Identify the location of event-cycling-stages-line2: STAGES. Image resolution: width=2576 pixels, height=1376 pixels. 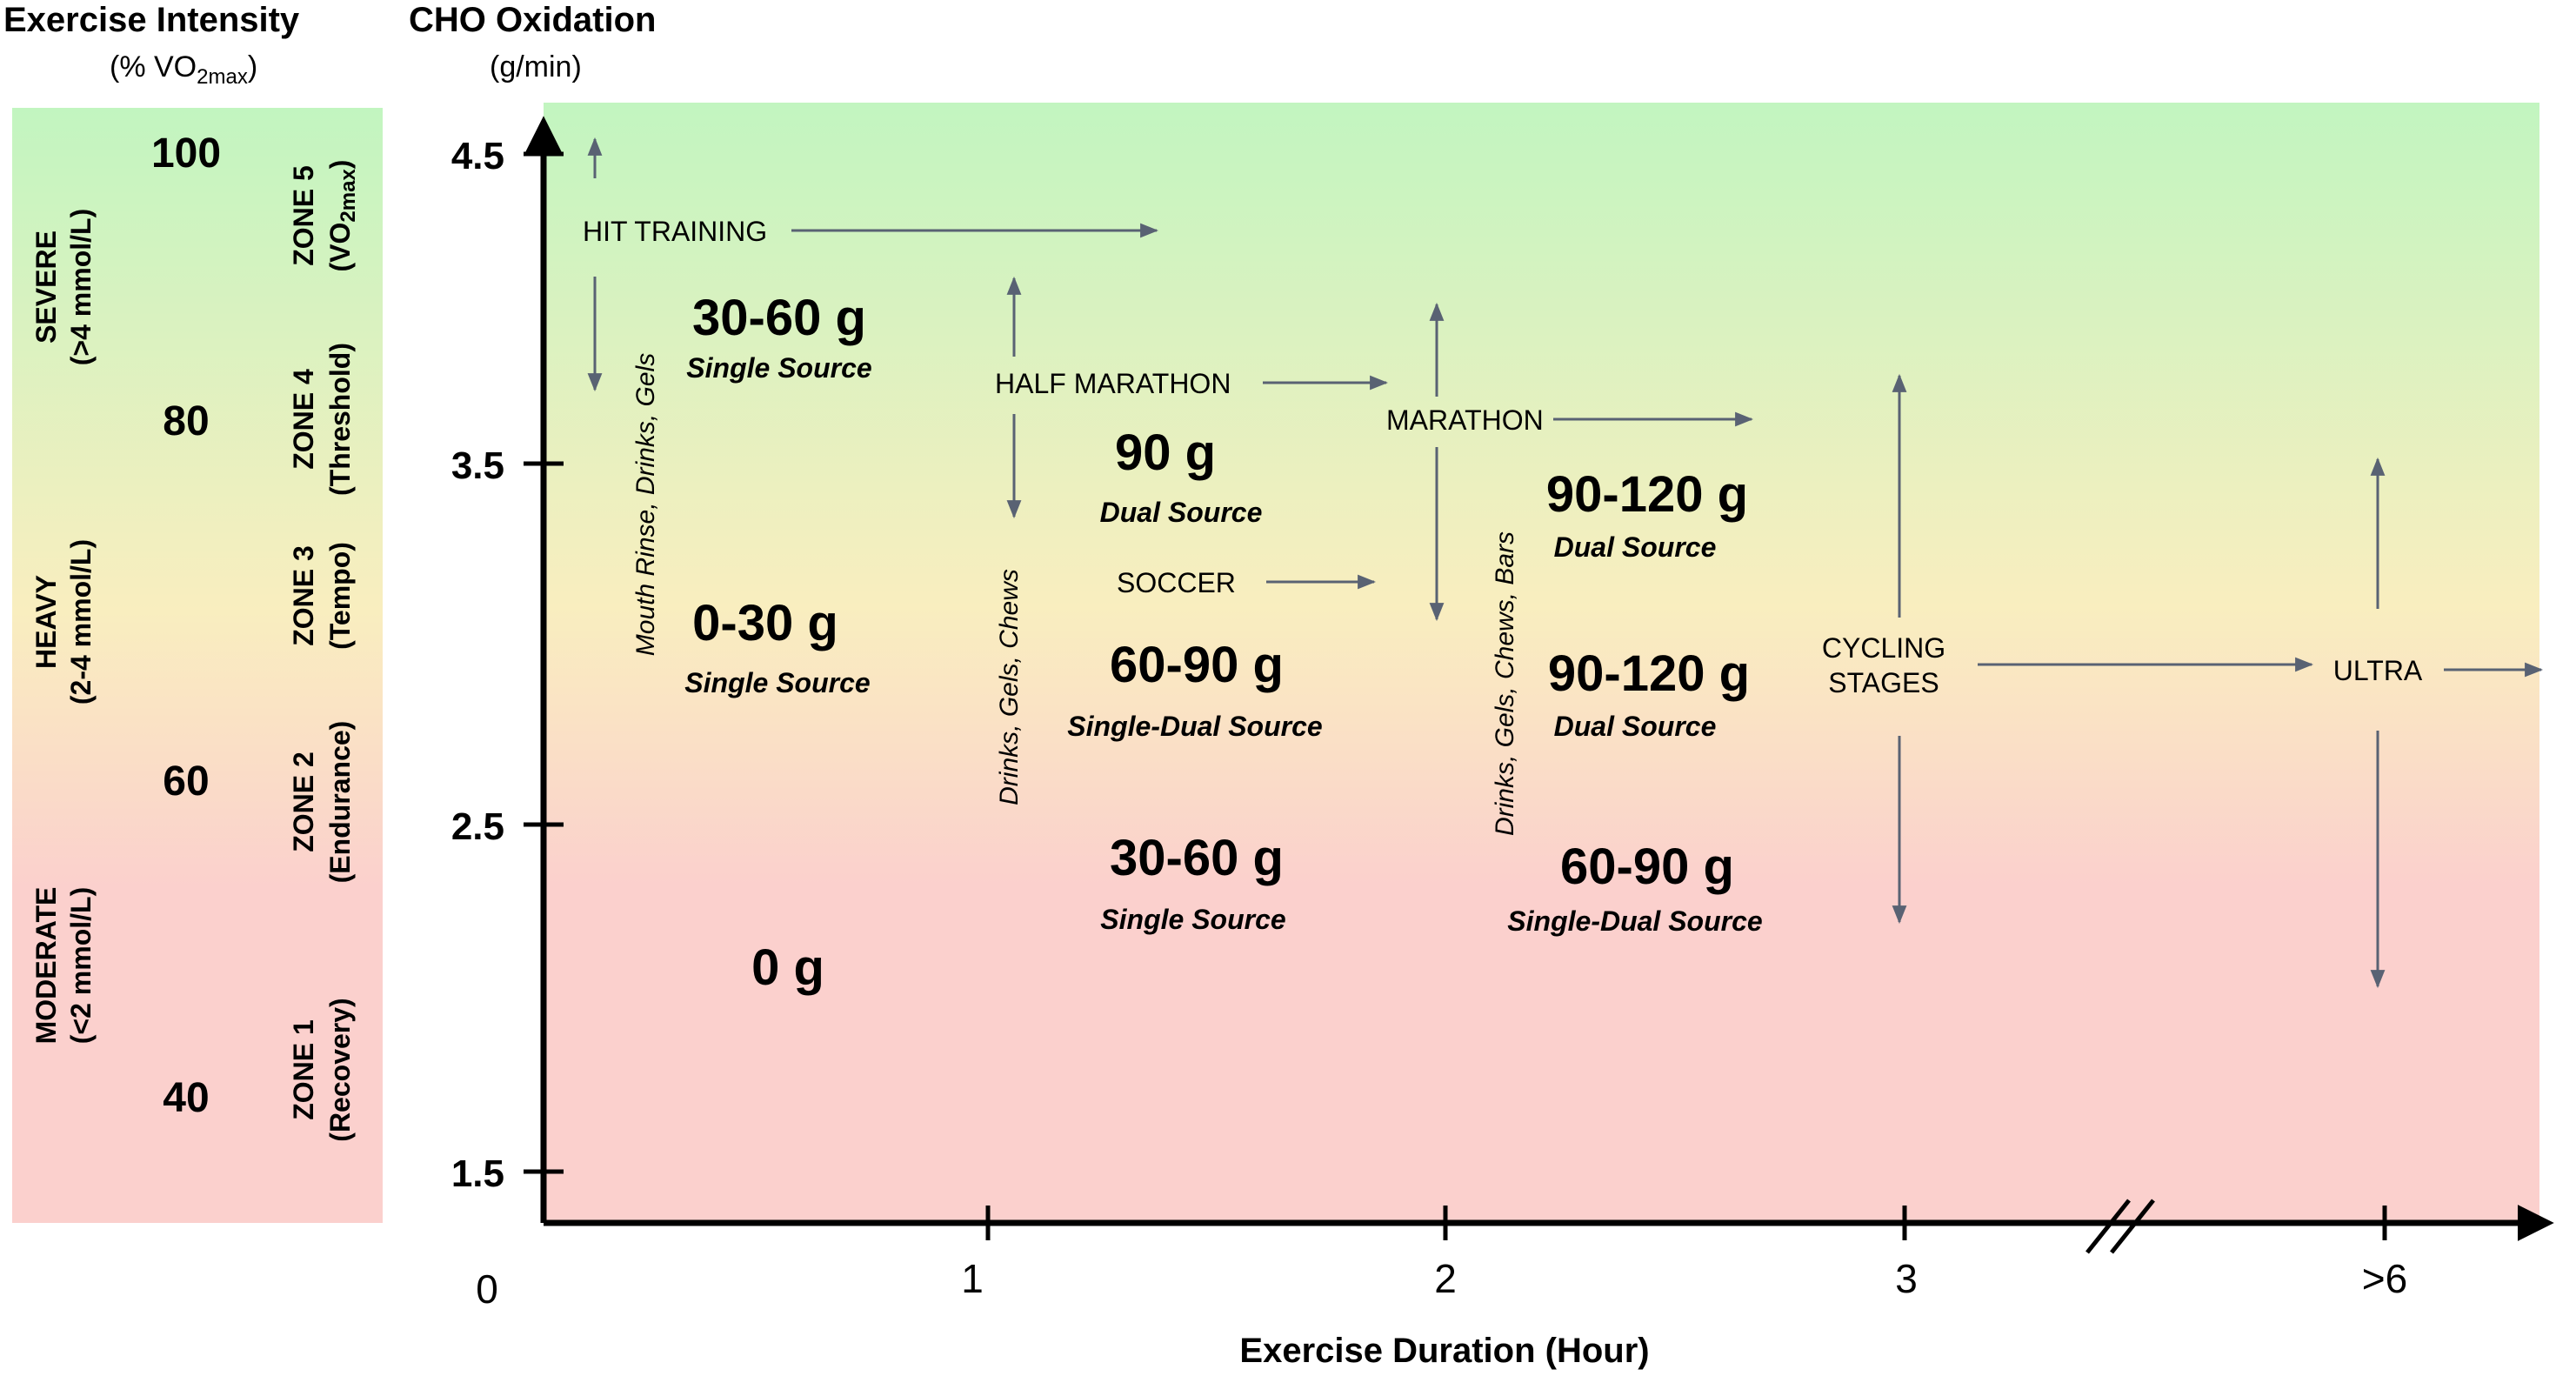
(1884, 682).